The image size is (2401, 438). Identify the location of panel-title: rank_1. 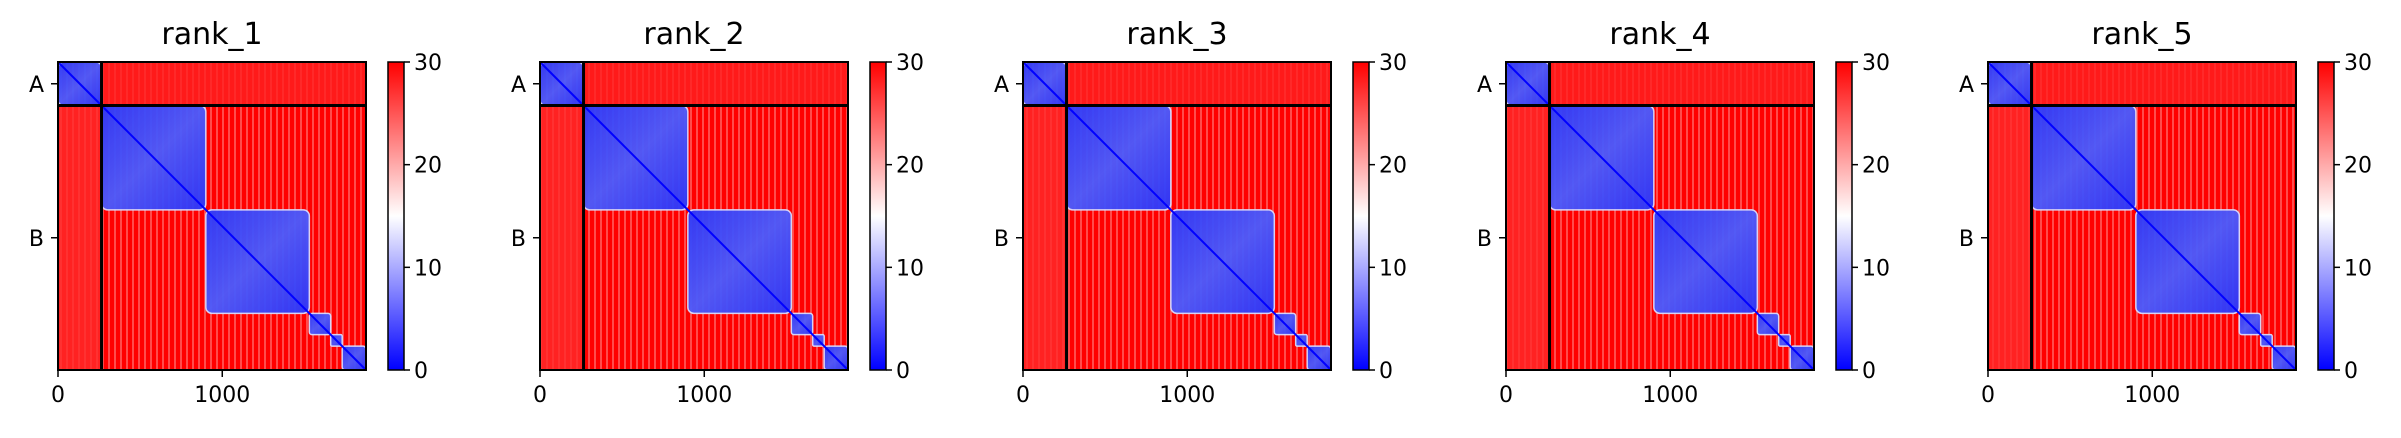
(211, 34).